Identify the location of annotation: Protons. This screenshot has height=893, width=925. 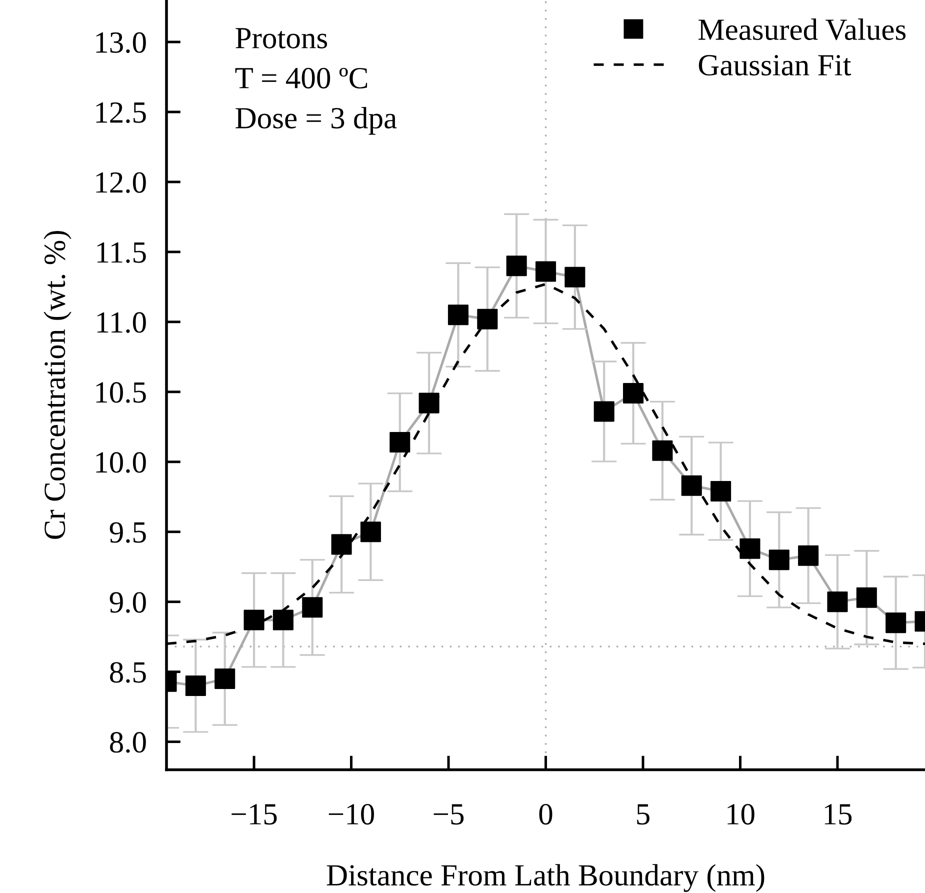
(282, 38).